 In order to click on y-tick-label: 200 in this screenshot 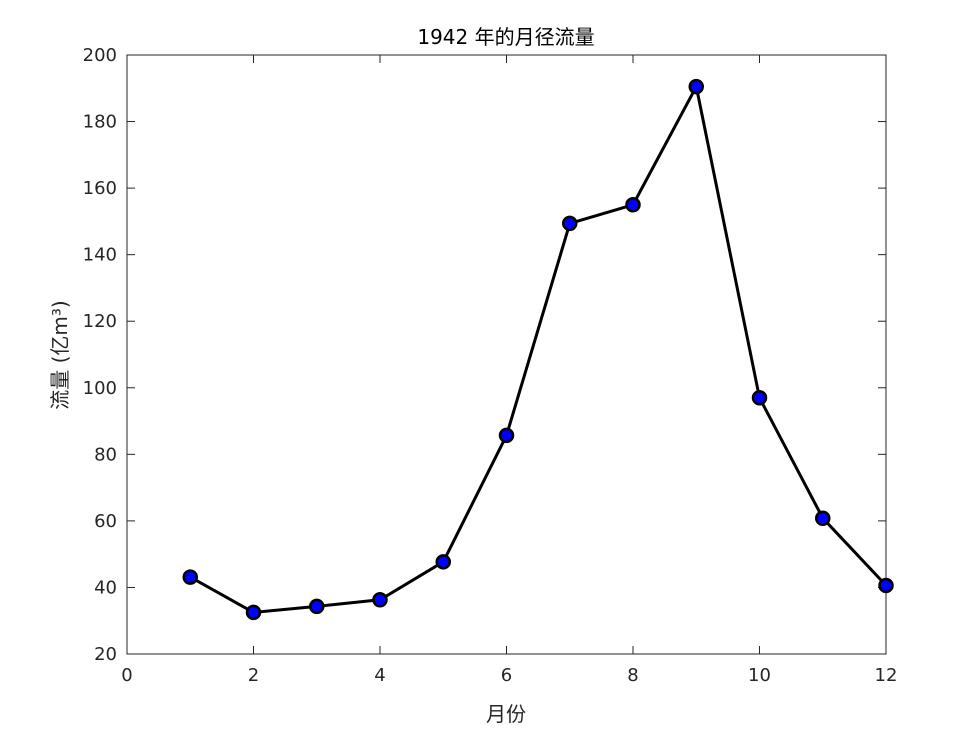, I will do `click(100, 55)`.